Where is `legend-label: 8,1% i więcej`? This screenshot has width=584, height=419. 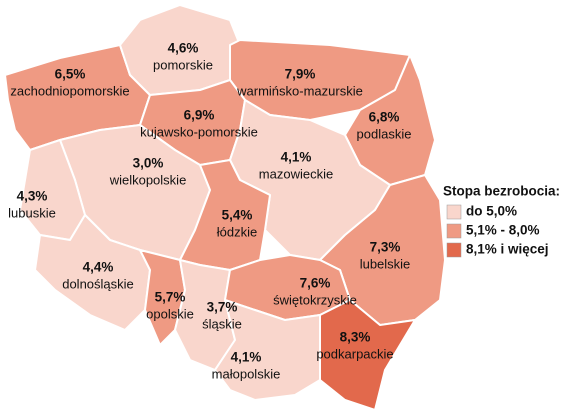 legend-label: 8,1% i więcej is located at coordinates (507, 249).